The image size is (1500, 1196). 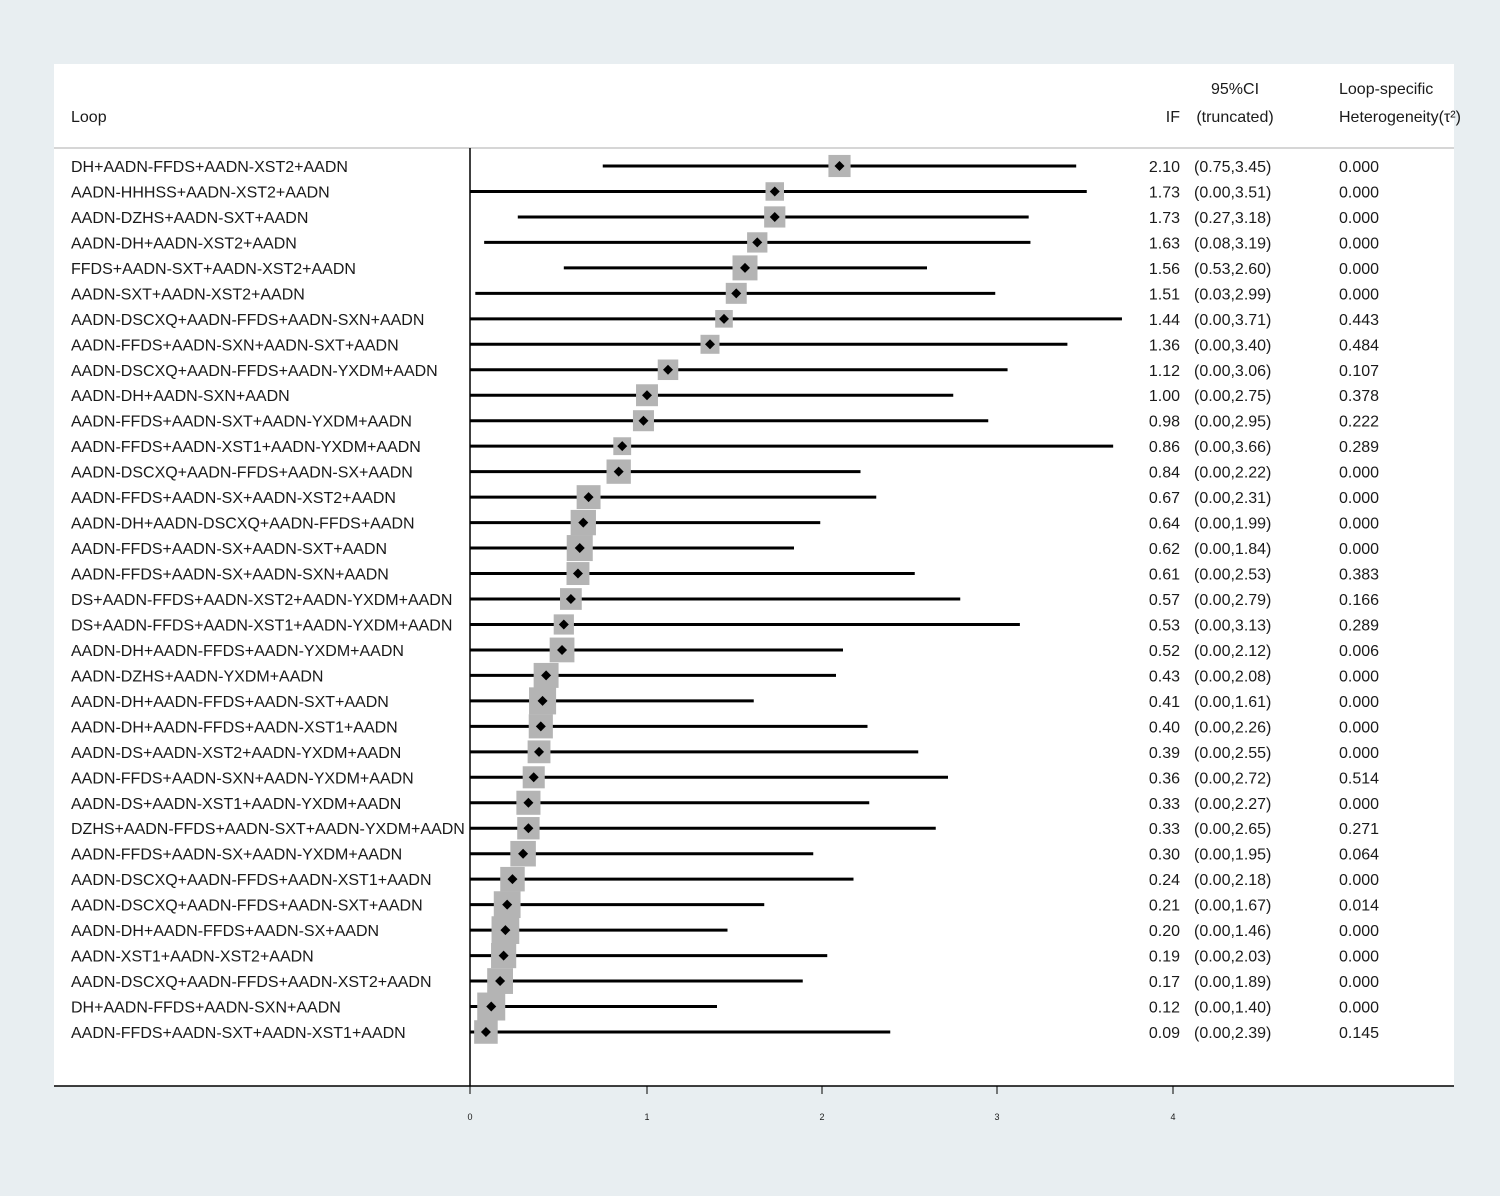 What do you see at coordinates (200, 192) in the screenshot?
I see `loop-label: AADN-HHHSS+AADN-XST2+AADN` at bounding box center [200, 192].